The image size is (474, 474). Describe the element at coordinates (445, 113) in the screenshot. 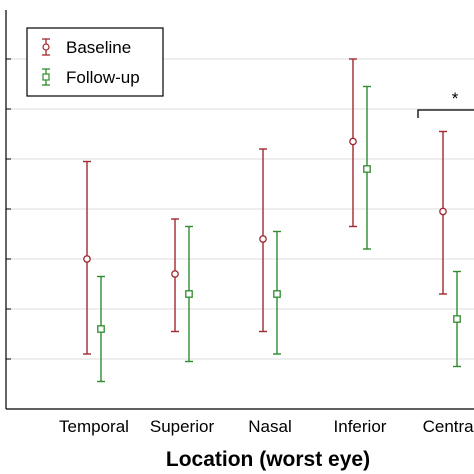

I see `significance-bracket` at that location.